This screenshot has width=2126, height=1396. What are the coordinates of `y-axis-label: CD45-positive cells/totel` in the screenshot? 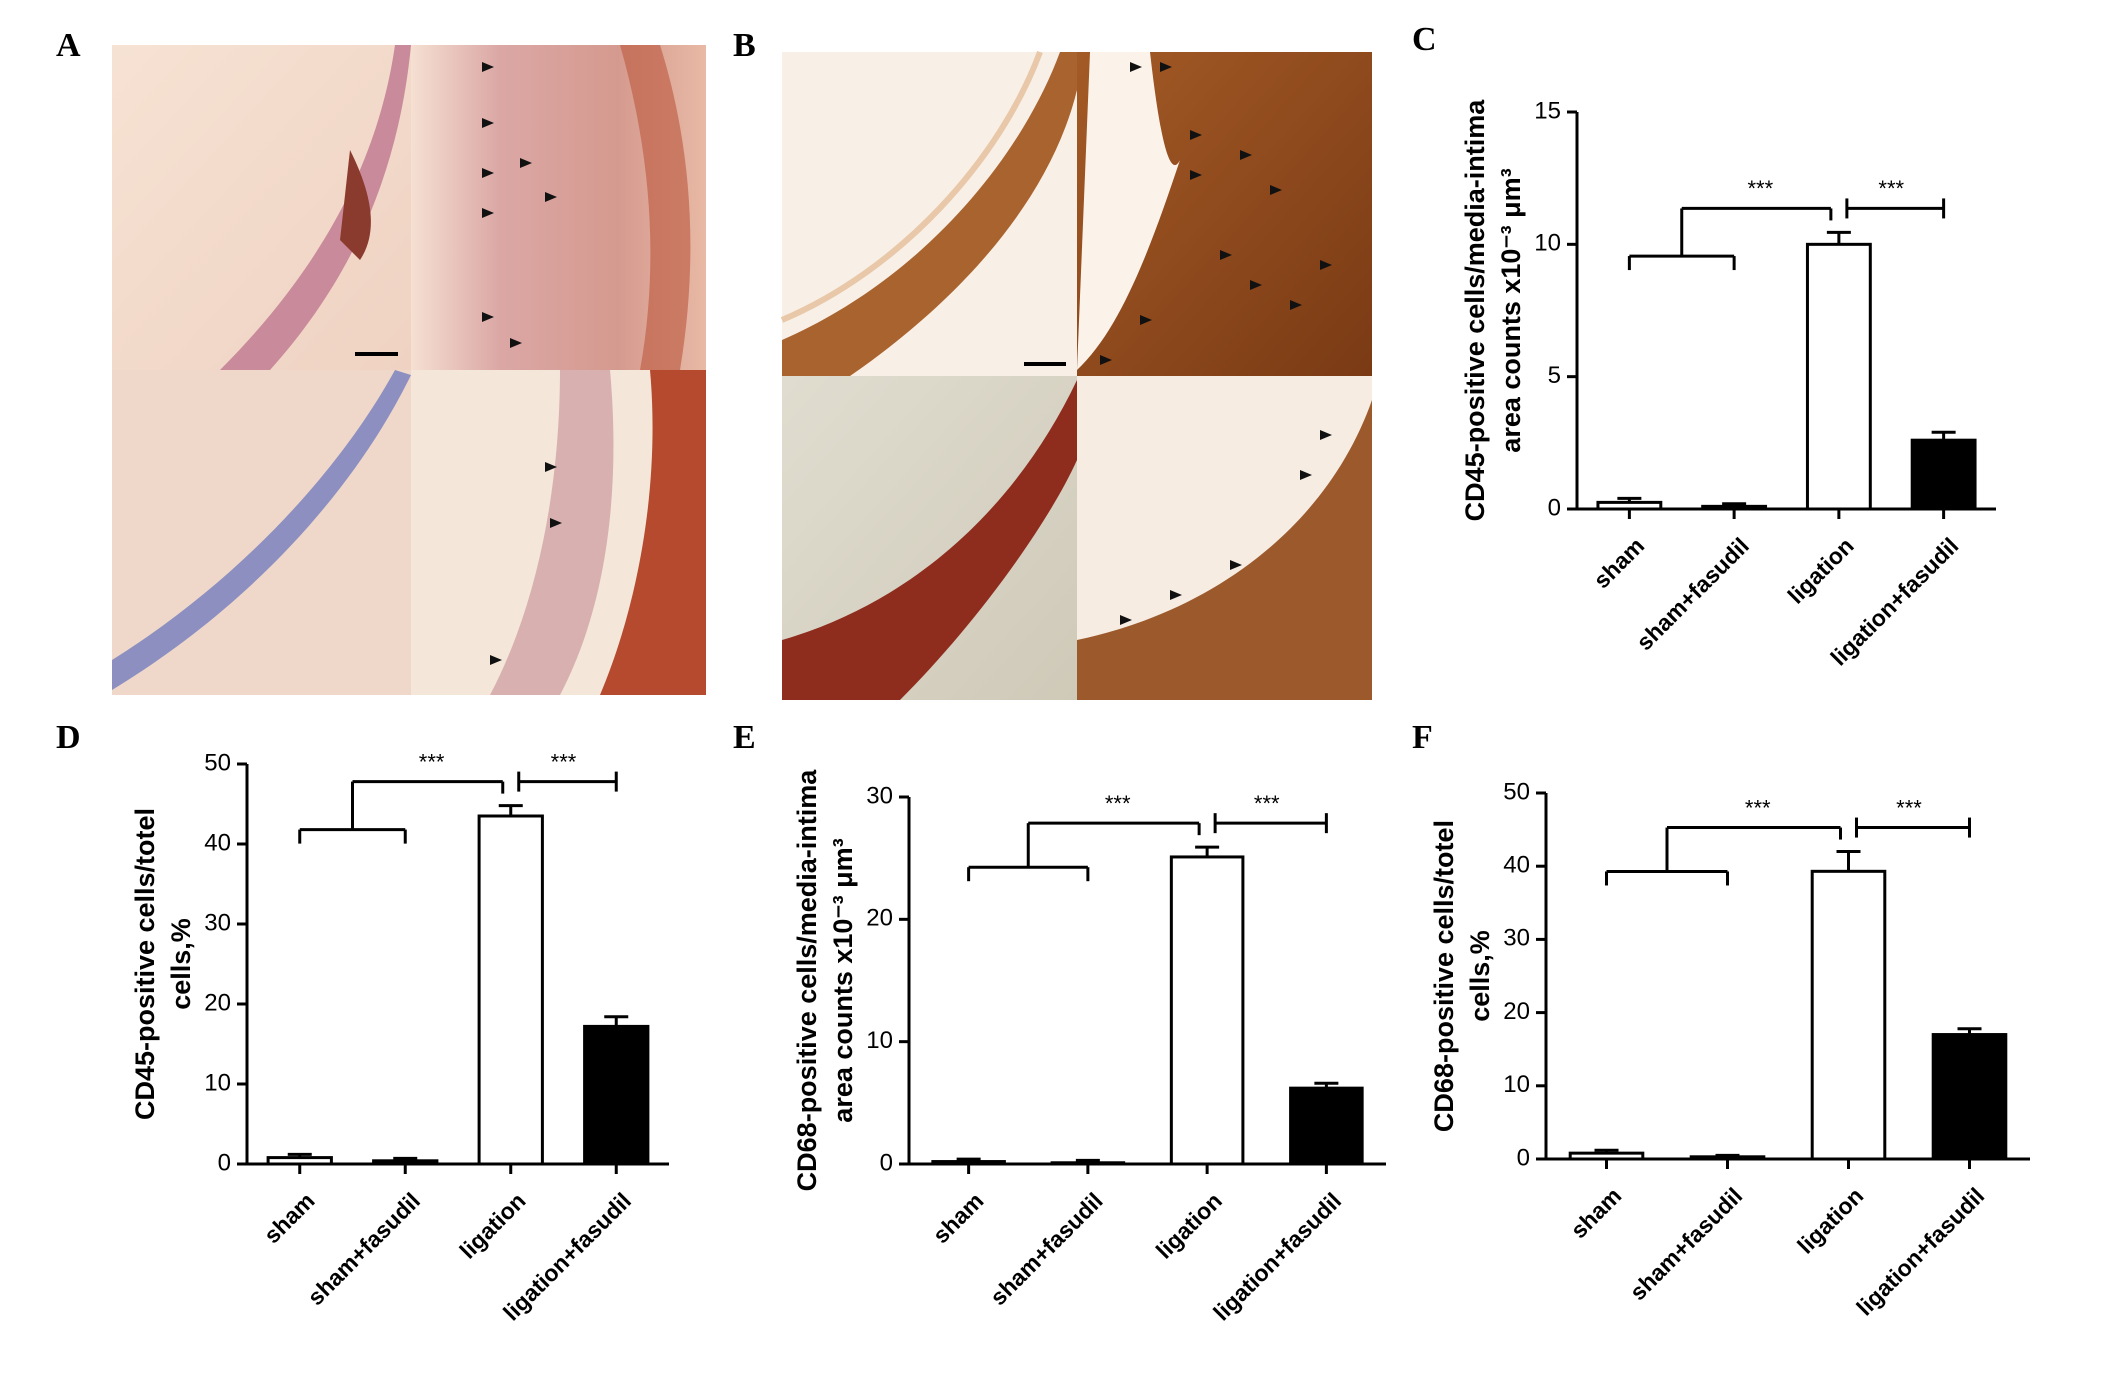 It's located at (145, 964).